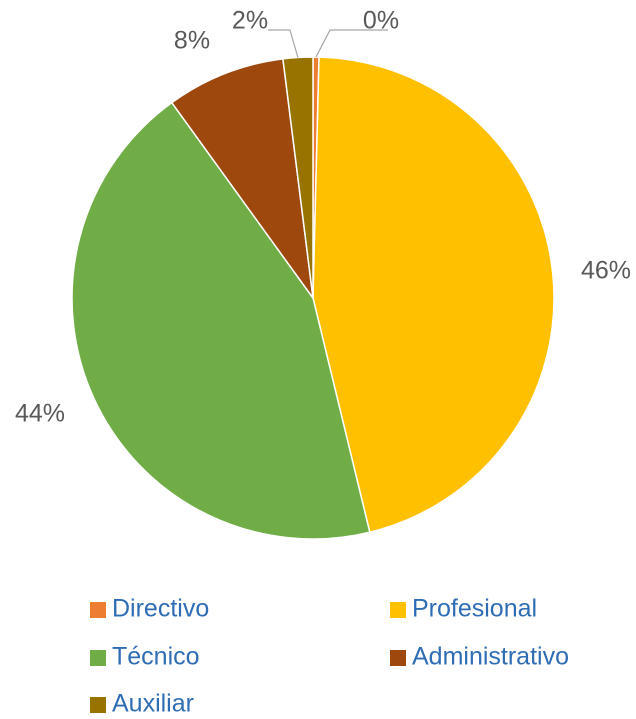 The height and width of the screenshot is (719, 636). Describe the element at coordinates (156, 657) in the screenshot. I see `legend-label: Técnico` at that location.